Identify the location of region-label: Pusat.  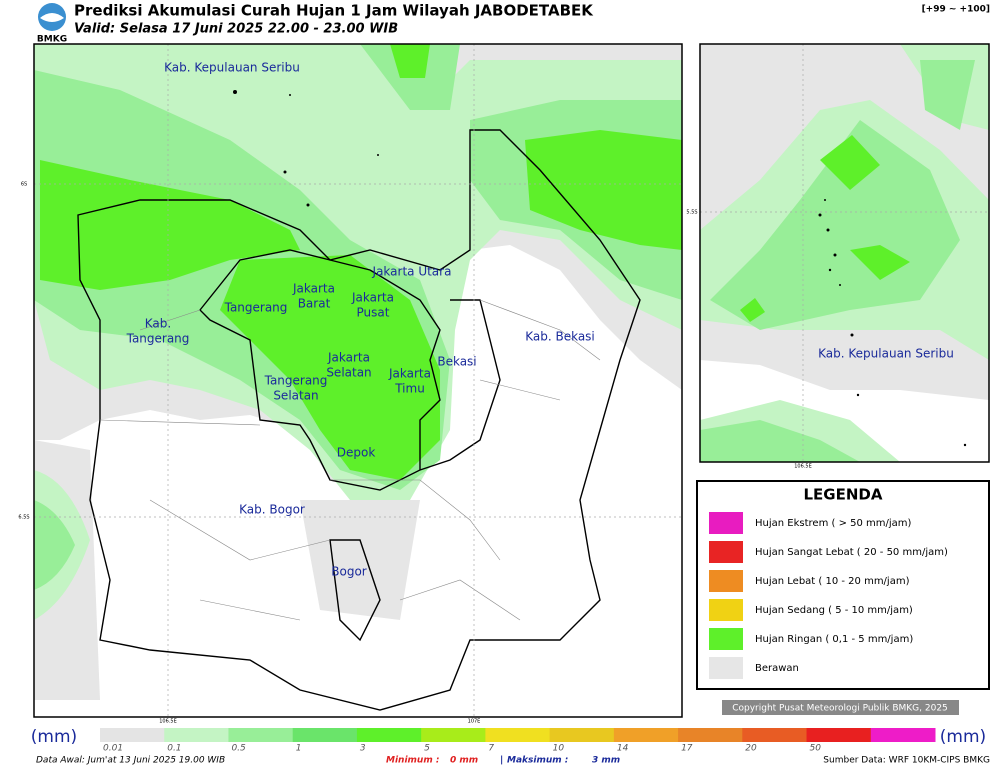
(373, 313).